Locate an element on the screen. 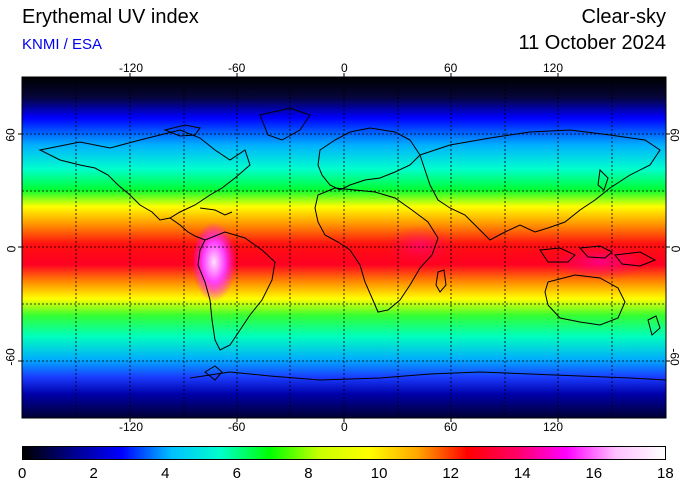 This screenshot has width=688, height=490. lon-tick-bottom: 60 is located at coordinates (451, 427).